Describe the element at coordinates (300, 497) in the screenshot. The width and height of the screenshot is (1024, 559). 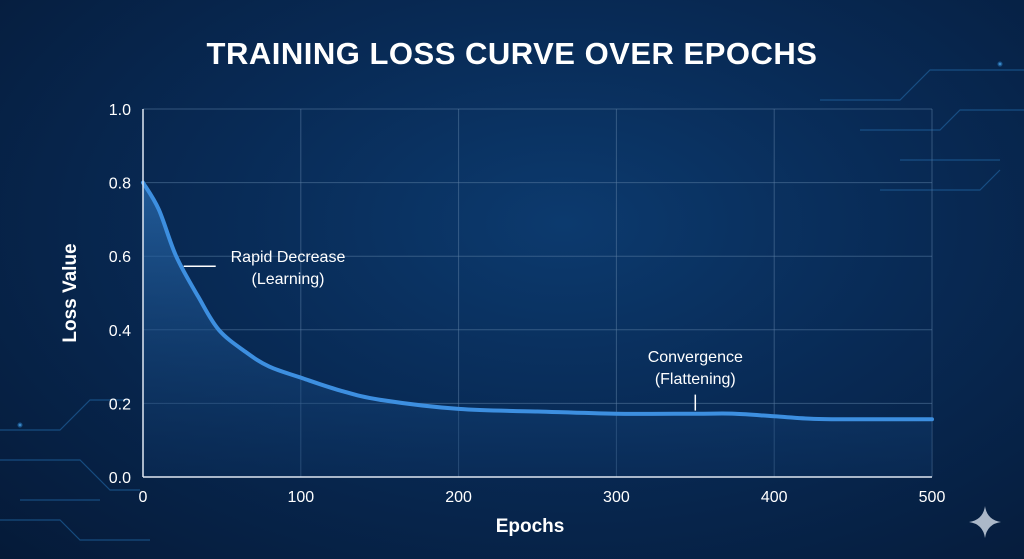
I see `x-tick-label: 100` at that location.